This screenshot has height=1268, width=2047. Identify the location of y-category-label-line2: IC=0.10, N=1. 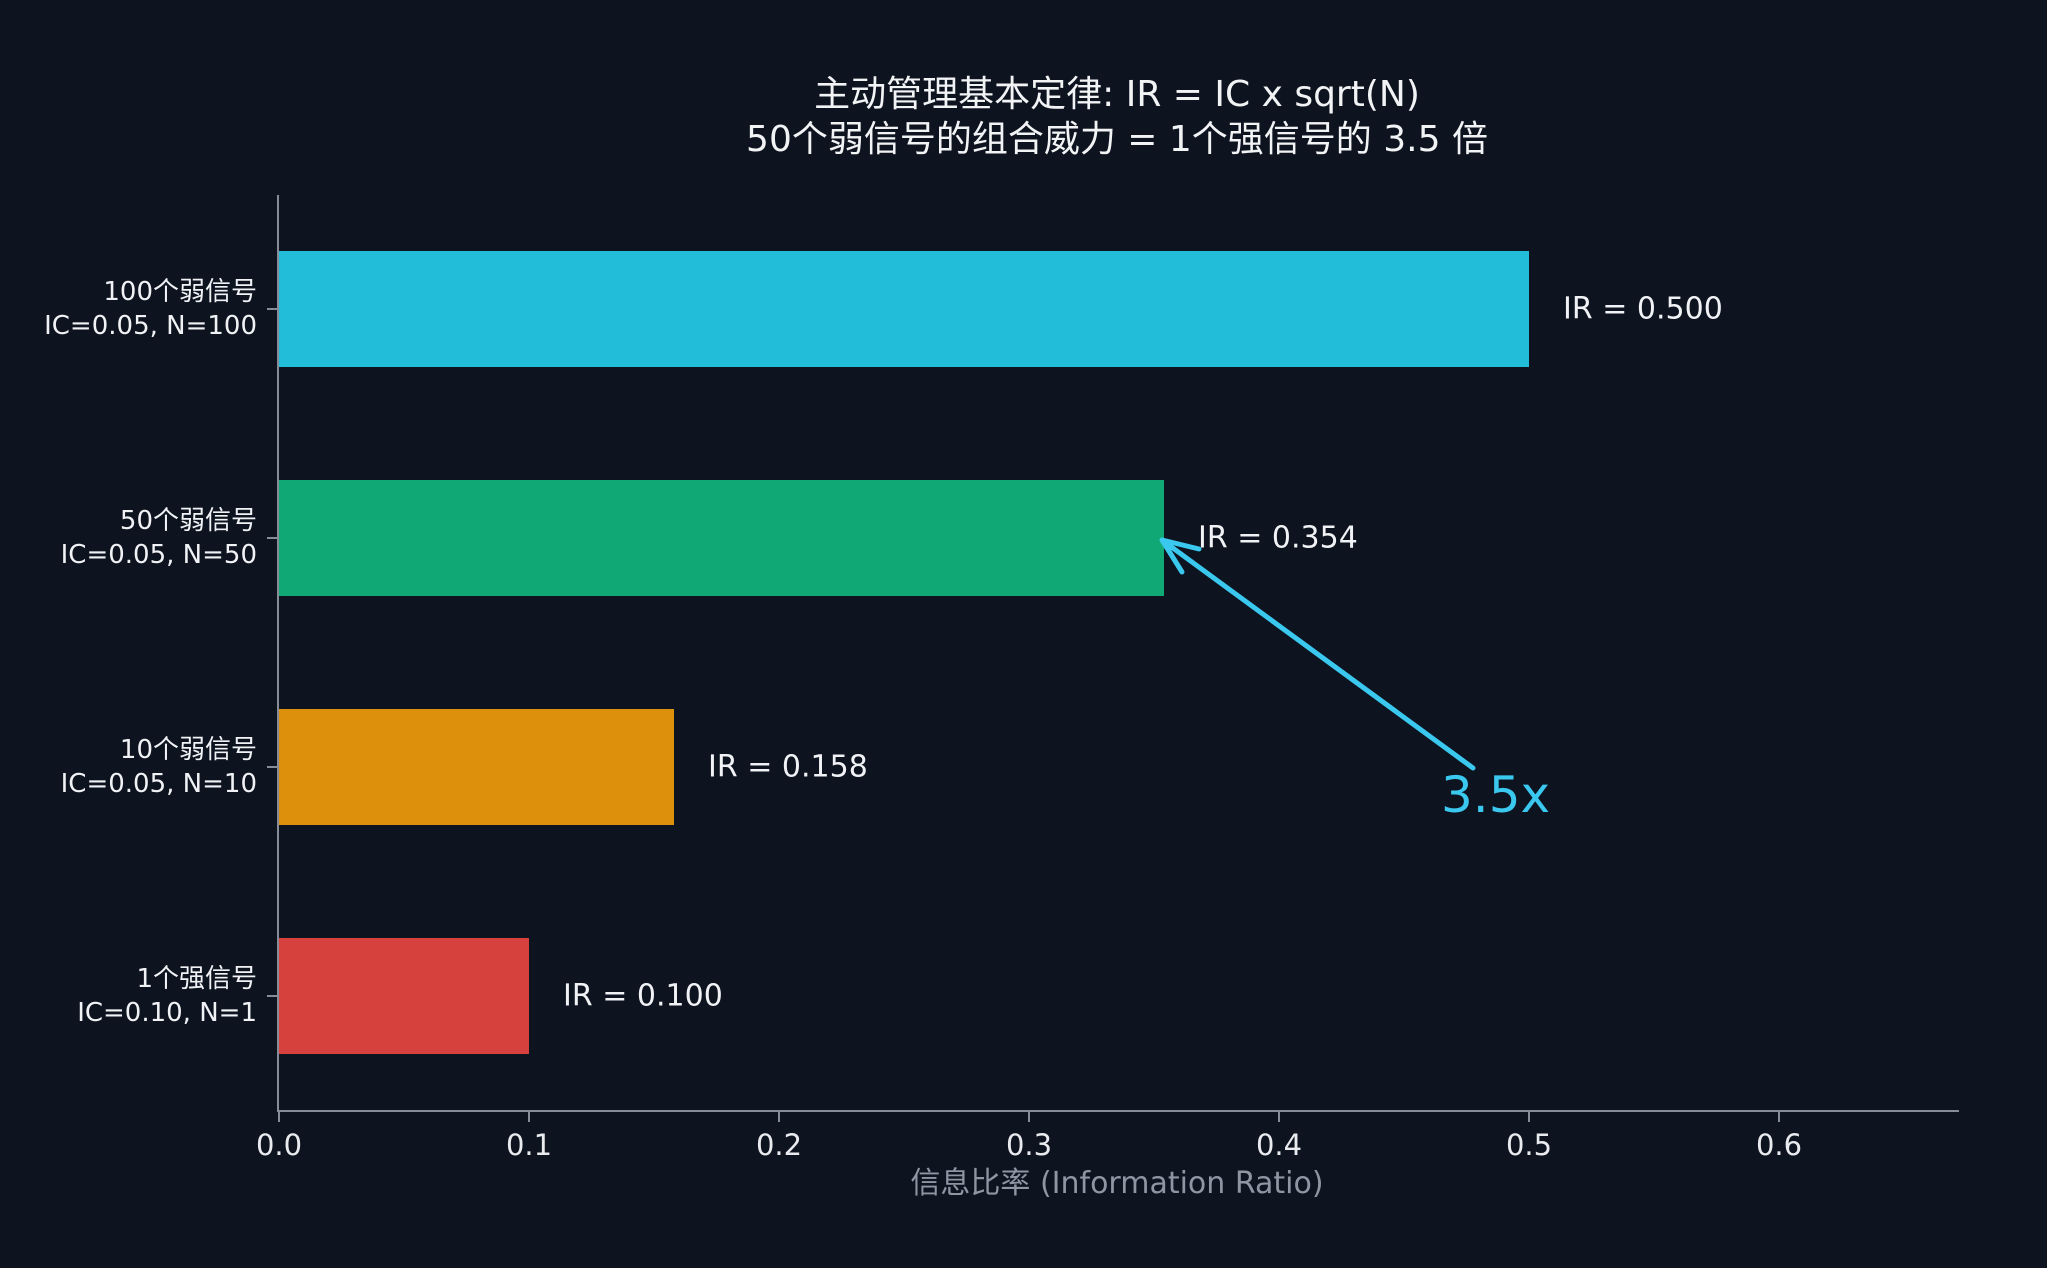
(167, 1012).